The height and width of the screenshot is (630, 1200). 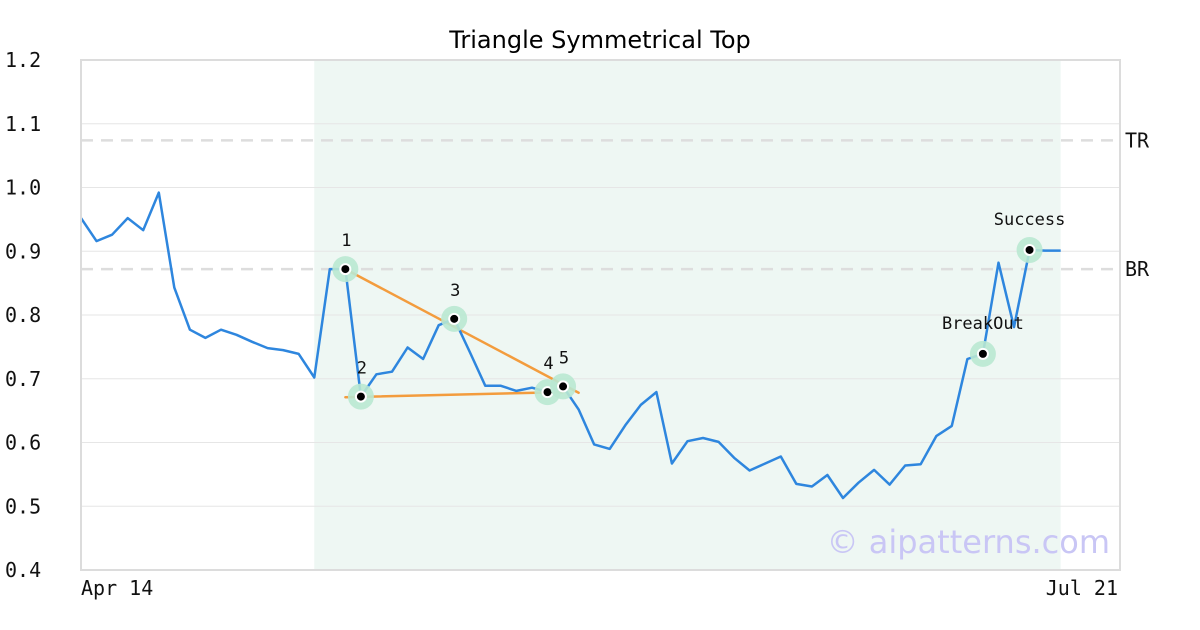 What do you see at coordinates (23, 315) in the screenshot?
I see `y-tick-label: 0.8` at bounding box center [23, 315].